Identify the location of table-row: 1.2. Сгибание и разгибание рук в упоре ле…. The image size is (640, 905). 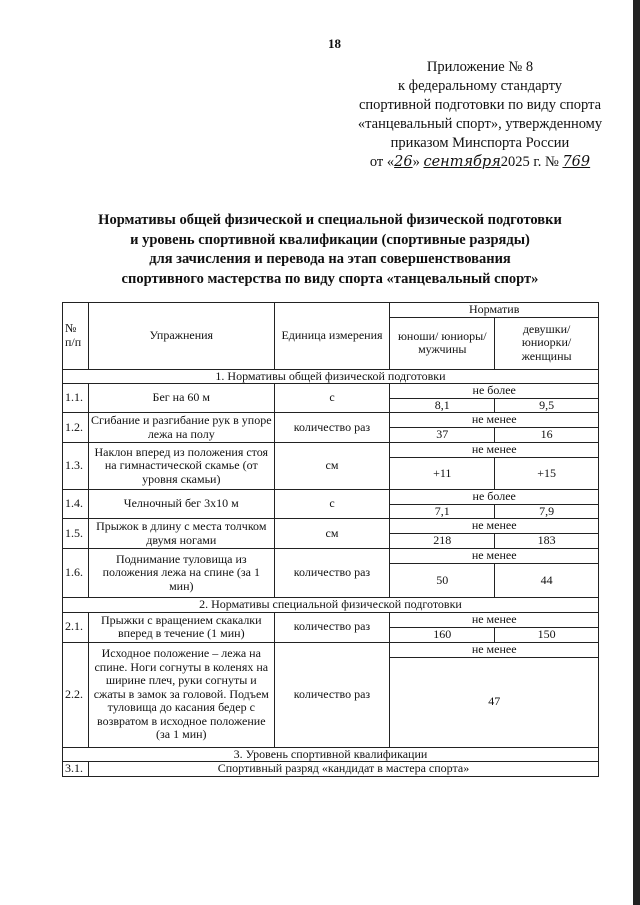
(330, 427).